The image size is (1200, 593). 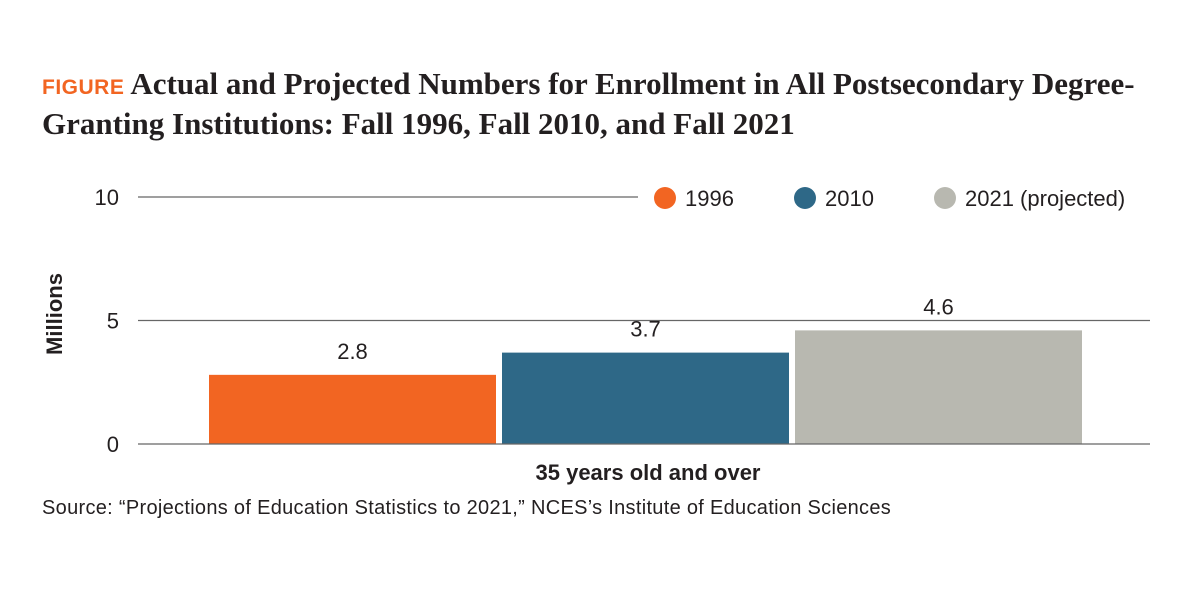 What do you see at coordinates (648, 472) in the screenshot?
I see `x-axis-category-label: 35 years old and over` at bounding box center [648, 472].